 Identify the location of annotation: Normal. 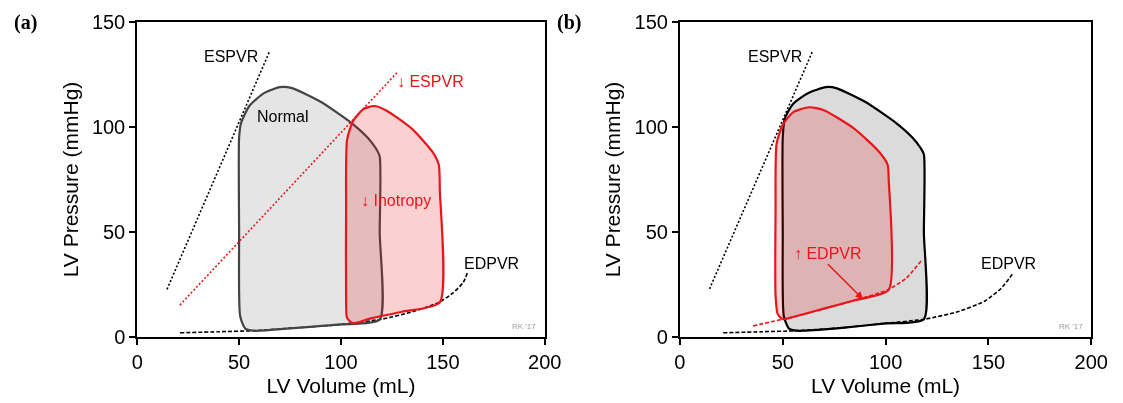
(283, 116).